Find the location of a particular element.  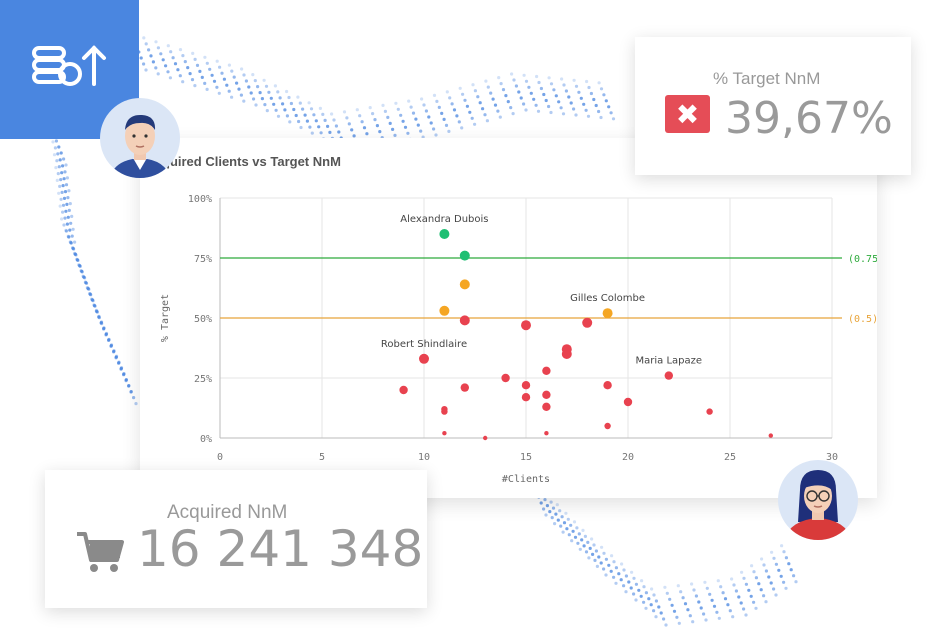

x-axis-label: #Clients is located at coordinates (526, 479).